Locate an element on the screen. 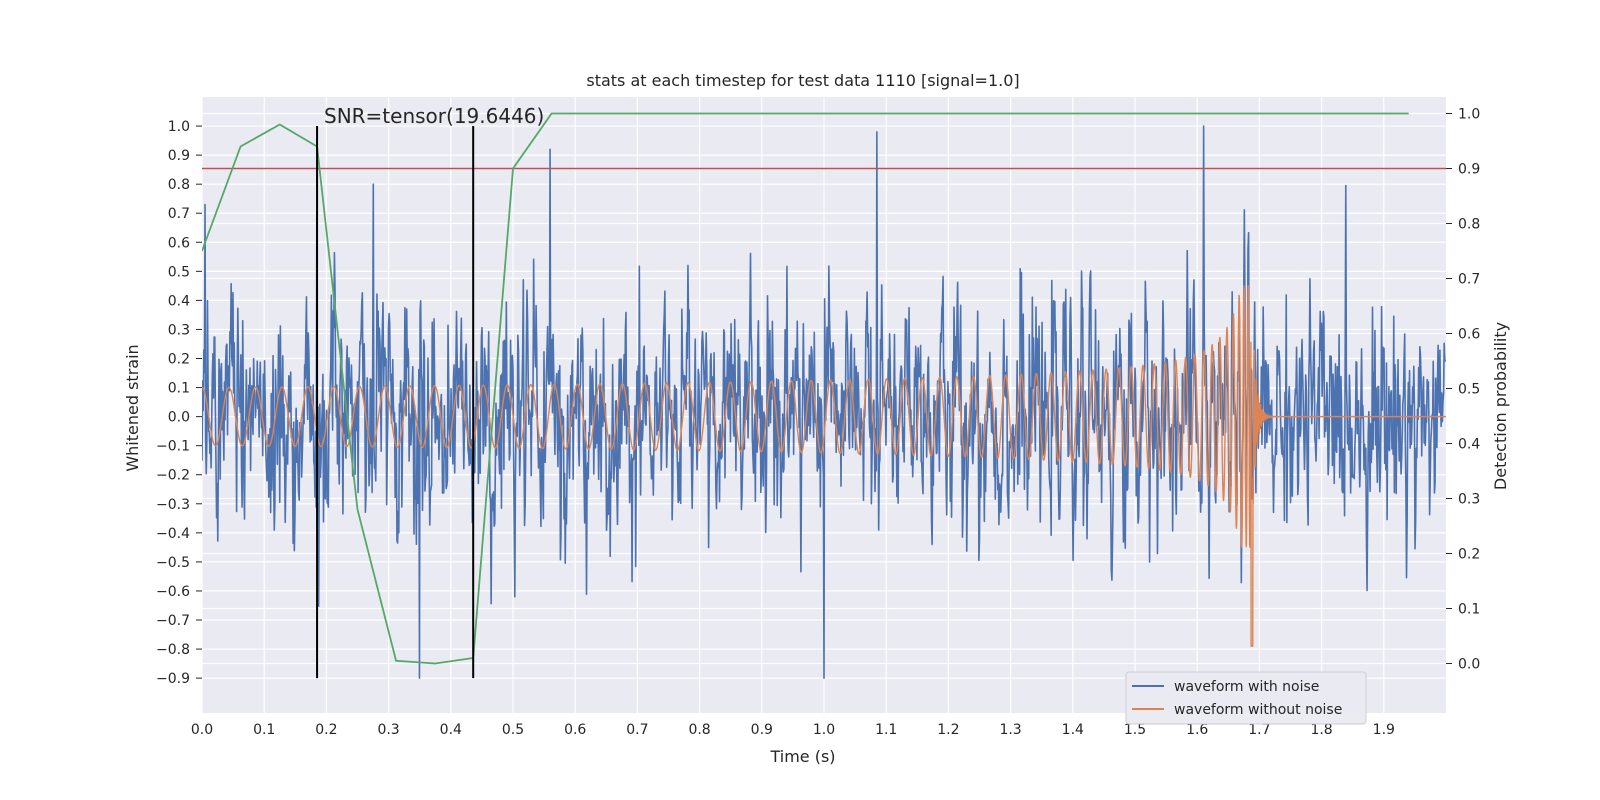 Image resolution: width=1600 pixels, height=800 pixels. y-tick-label: 0.4 is located at coordinates (179, 301).